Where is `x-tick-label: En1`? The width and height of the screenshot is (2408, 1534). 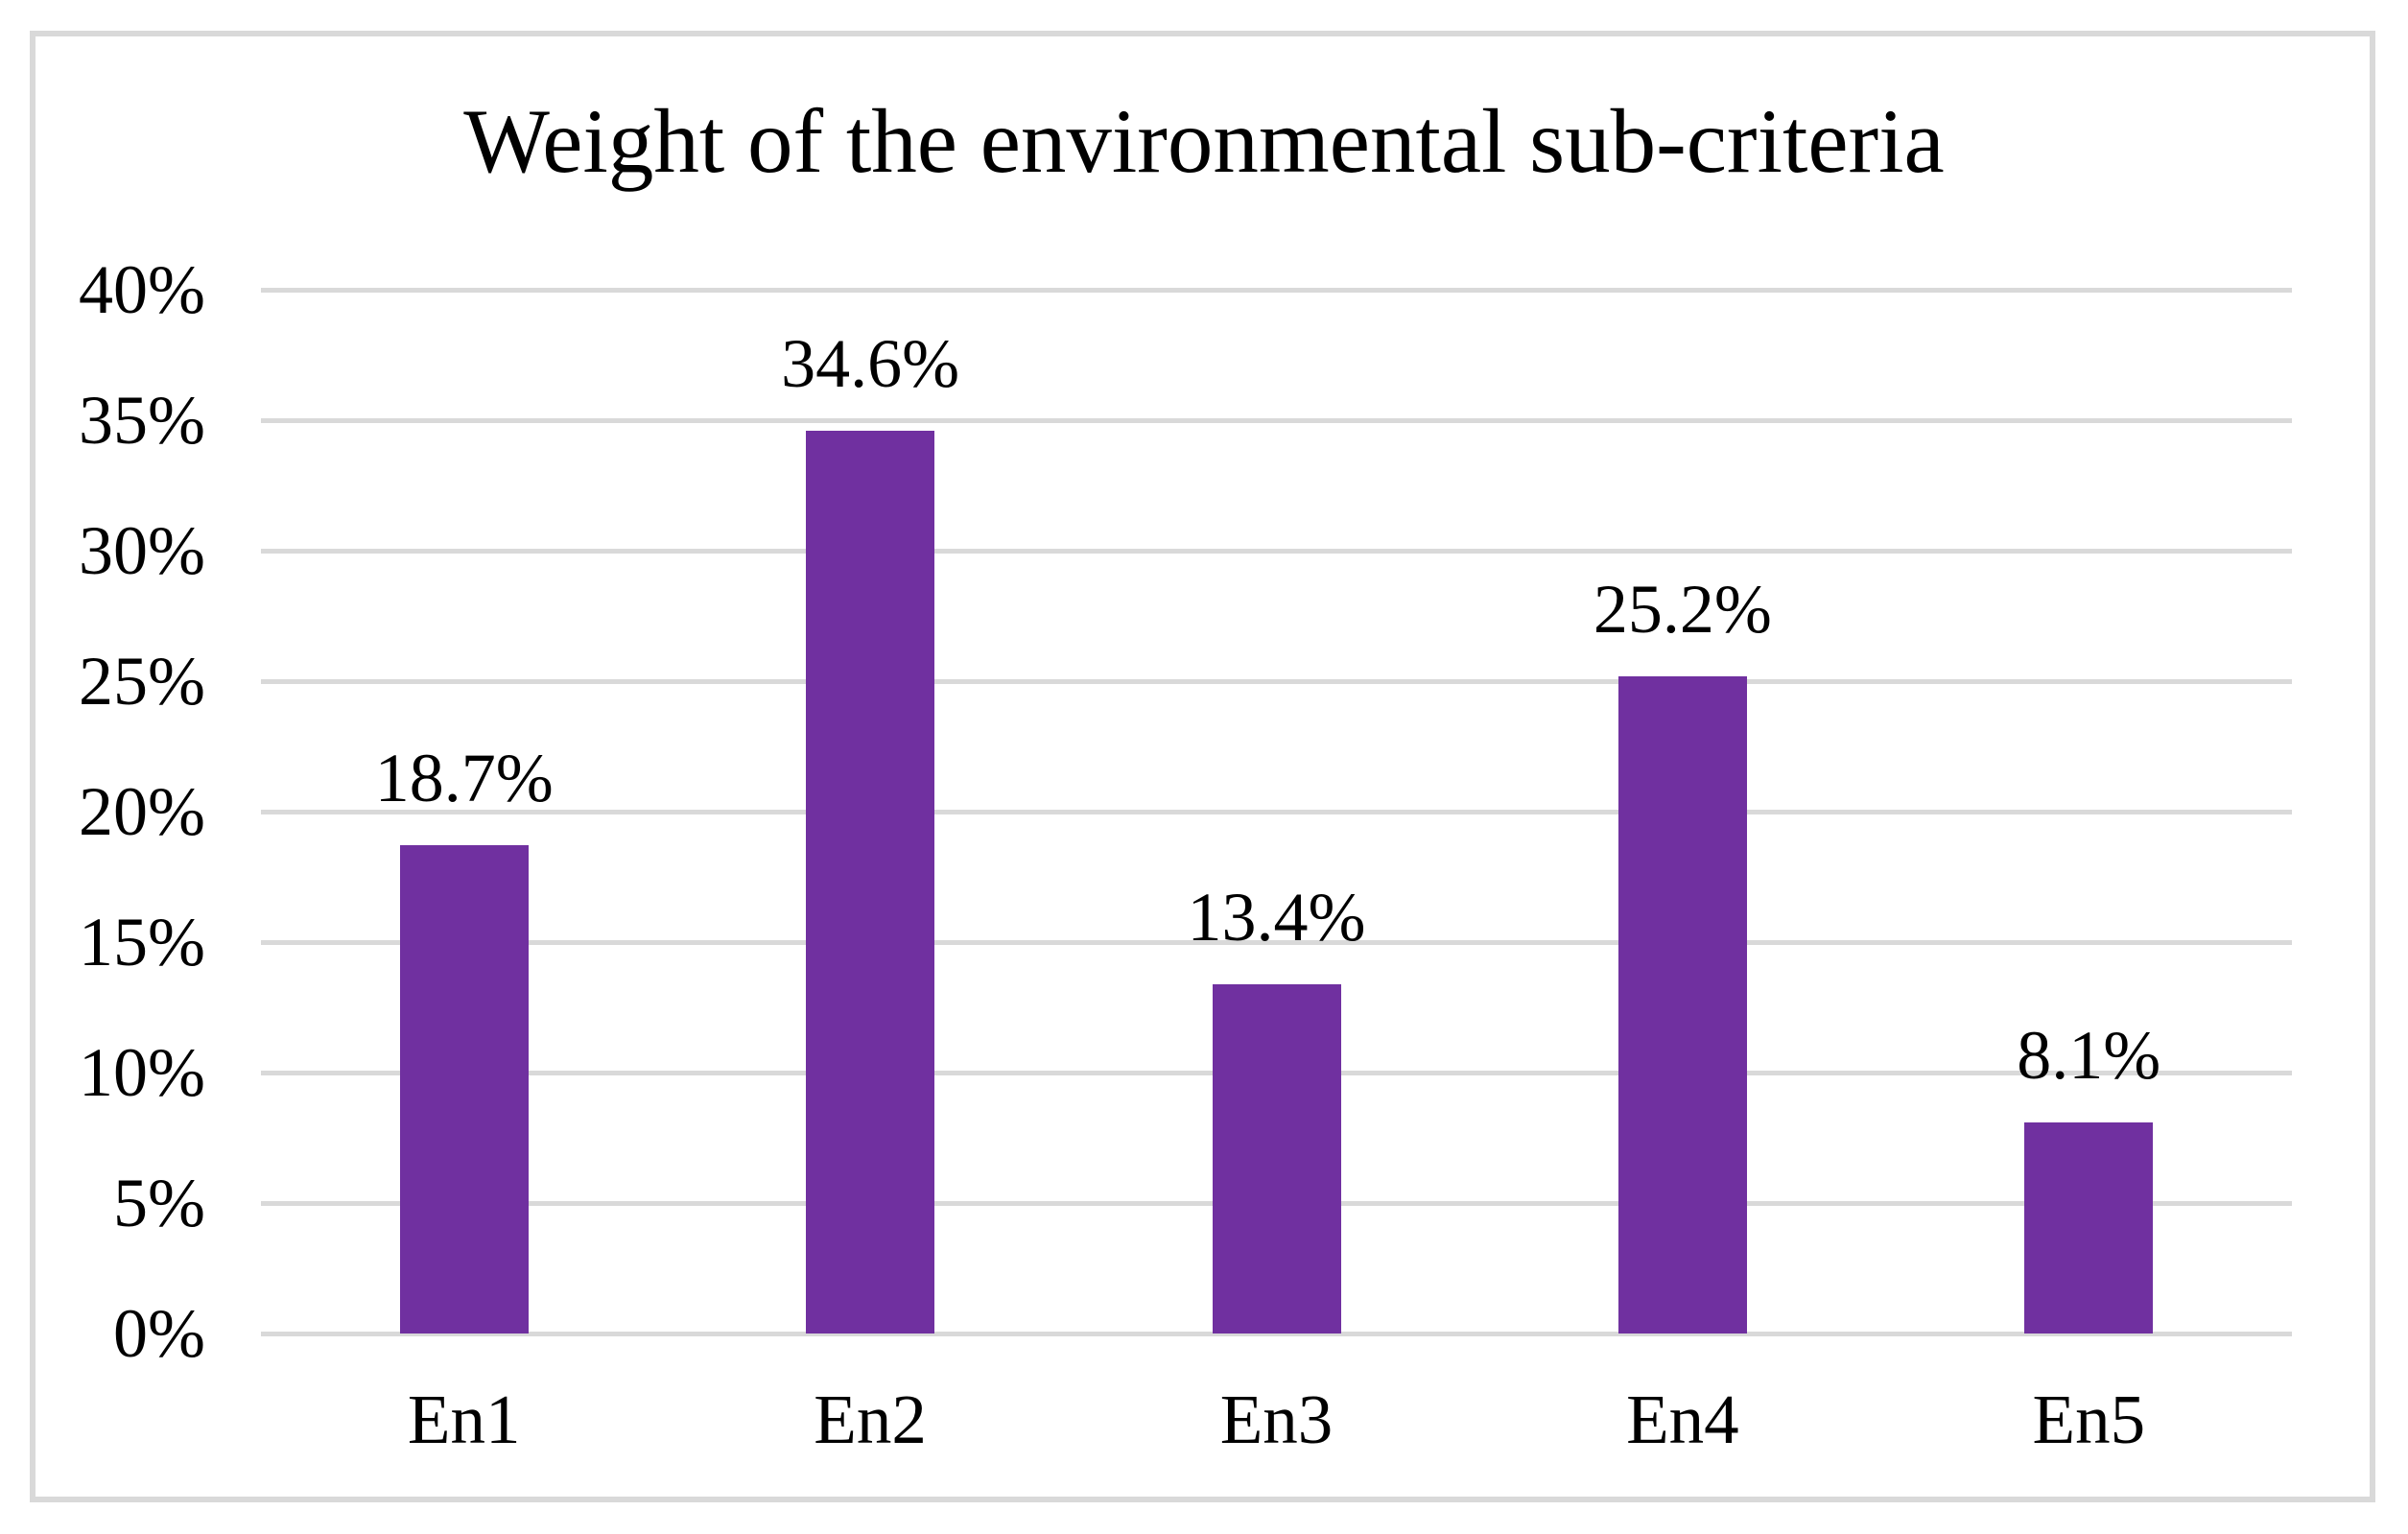
x-tick-label: En1 is located at coordinates (464, 1420).